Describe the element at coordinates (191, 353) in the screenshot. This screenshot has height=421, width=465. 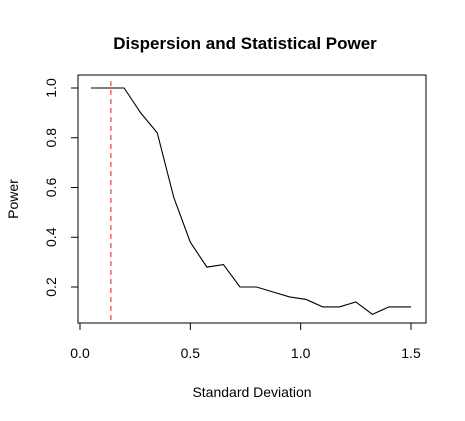
I see `x-tick-label: 0.5` at that location.